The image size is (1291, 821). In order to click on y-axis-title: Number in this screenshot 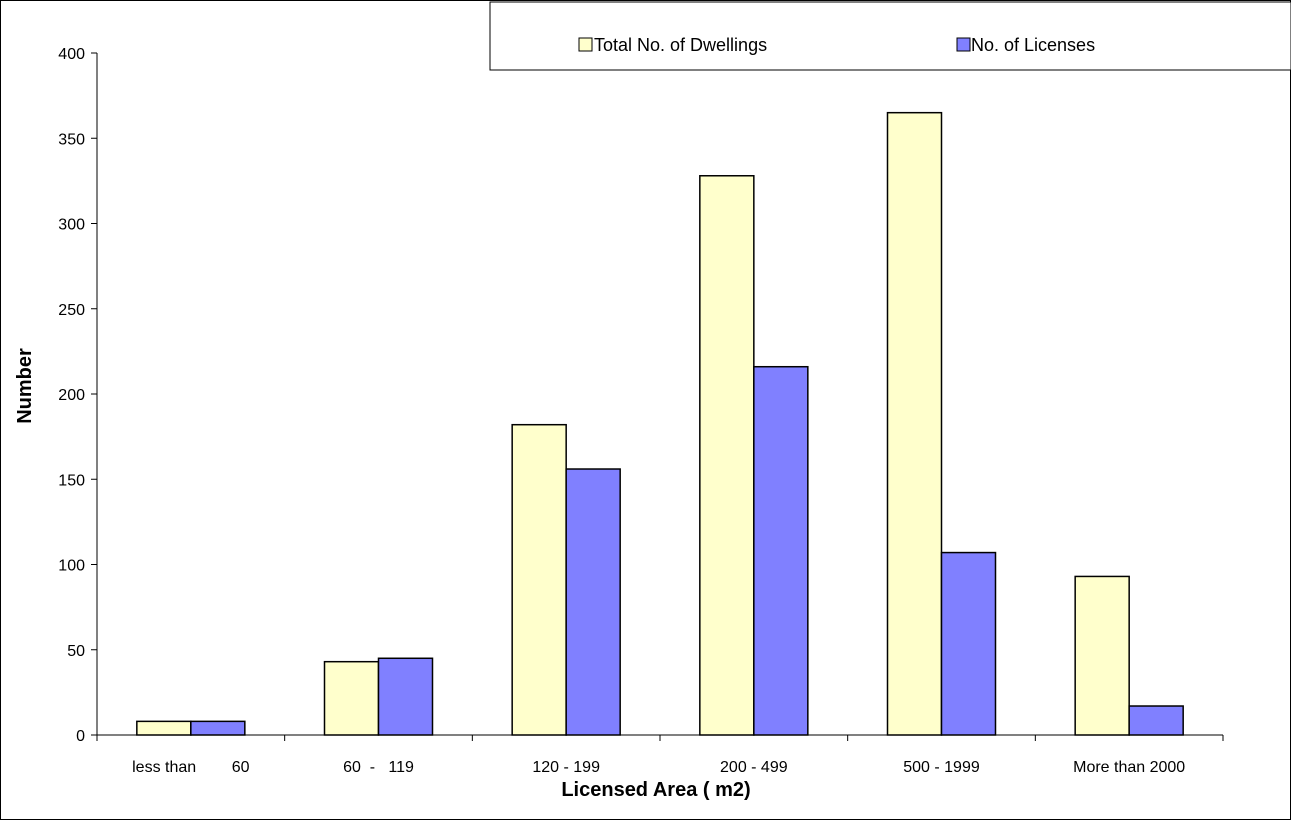, I will do `click(25, 386)`.